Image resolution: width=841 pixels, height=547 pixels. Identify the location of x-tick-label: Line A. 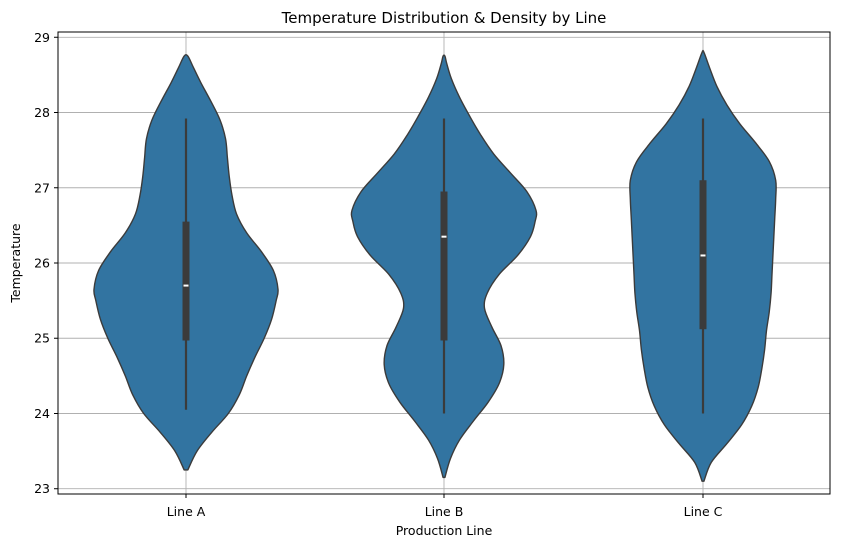
(186, 511).